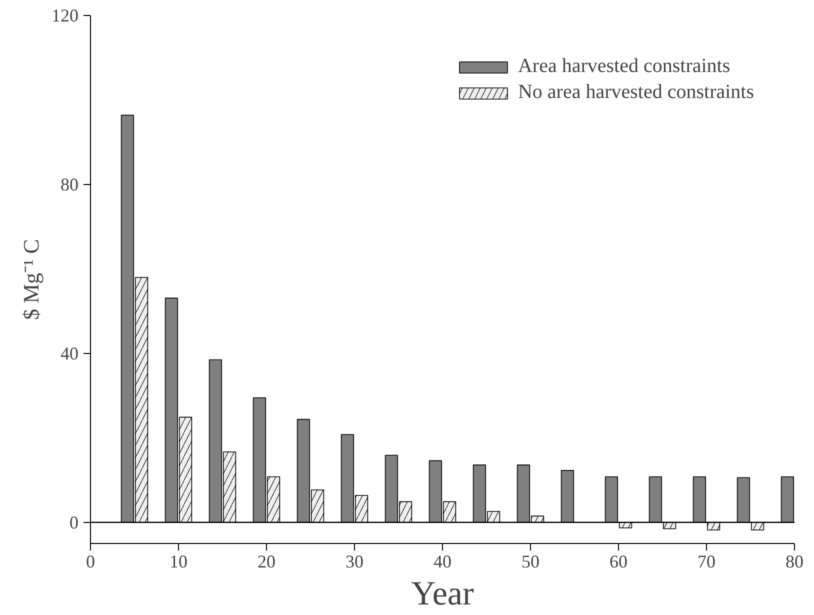 Image resolution: width=814 pixels, height=615 pixels. Describe the element at coordinates (90, 562) in the screenshot. I see `x-tick-label: 0` at that location.